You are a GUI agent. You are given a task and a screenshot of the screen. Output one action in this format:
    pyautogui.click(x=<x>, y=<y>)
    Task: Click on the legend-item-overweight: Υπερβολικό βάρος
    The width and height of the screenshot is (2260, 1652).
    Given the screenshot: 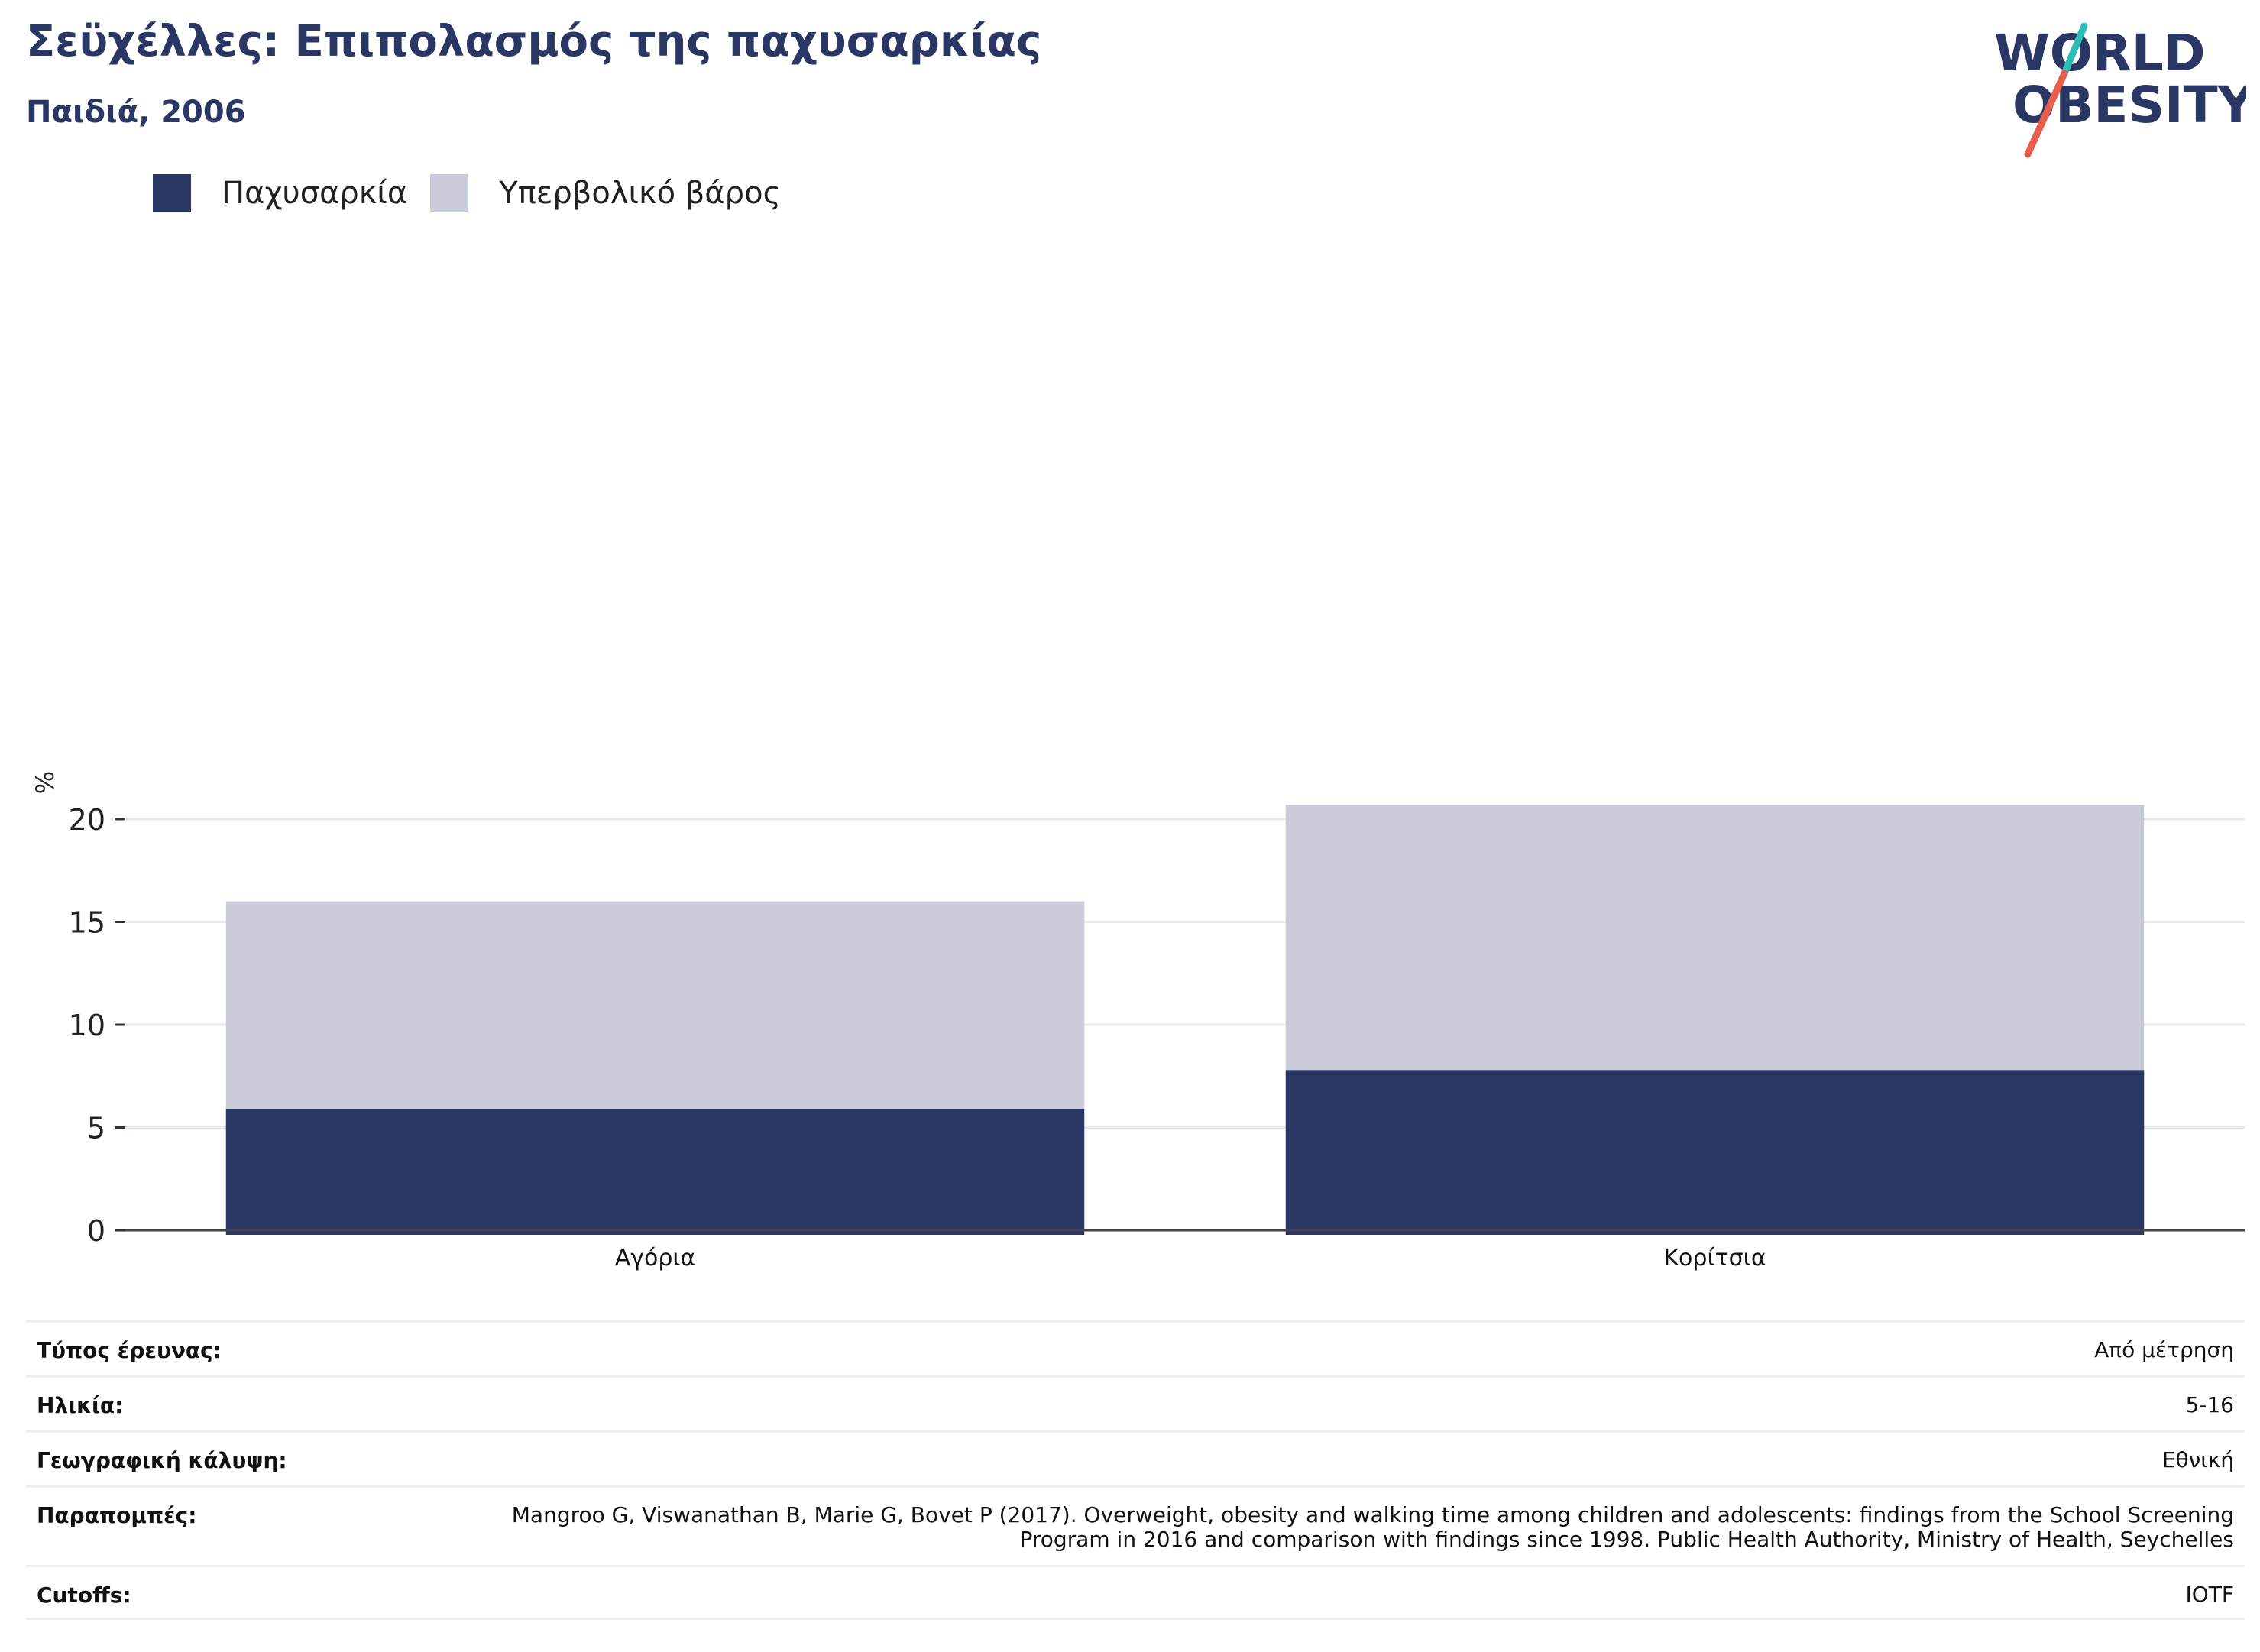 What is the action you would take?
    pyautogui.click(x=605, y=193)
    